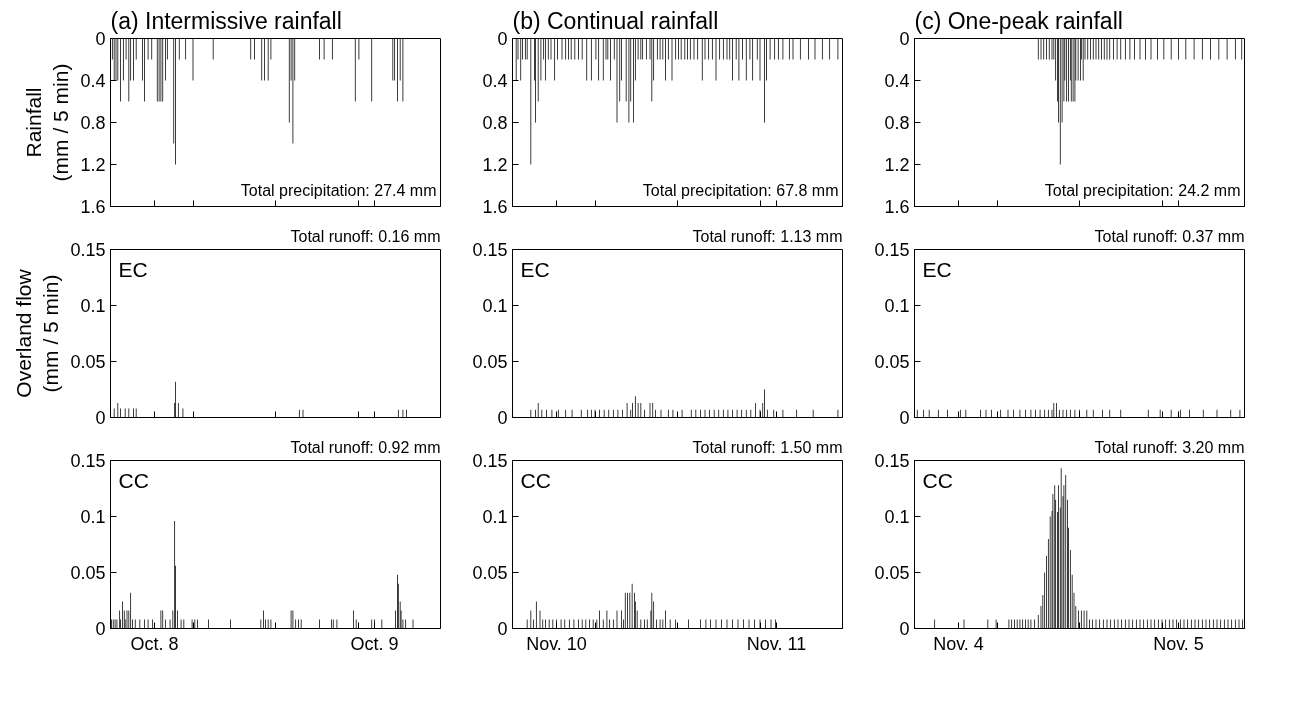 Image resolution: width=1295 pixels, height=712 pixels. What do you see at coordinates (1178, 643) in the screenshot?
I see `x-tick-label: Nov. 5` at bounding box center [1178, 643].